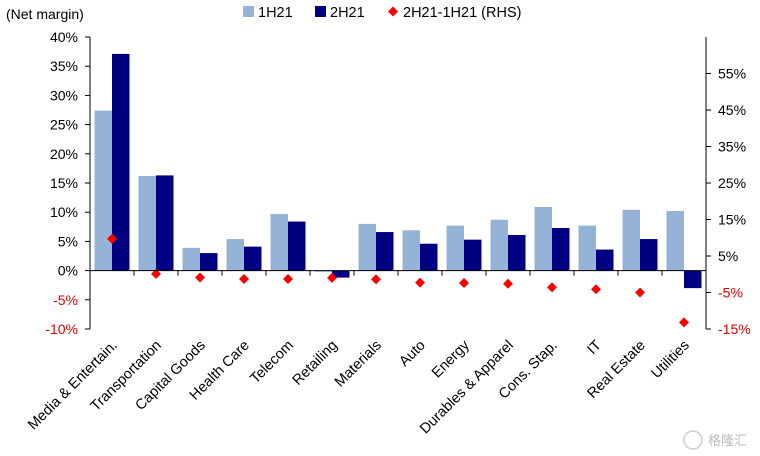  Describe the element at coordinates (68, 271) in the screenshot. I see `left-tick-label: 0%` at that location.